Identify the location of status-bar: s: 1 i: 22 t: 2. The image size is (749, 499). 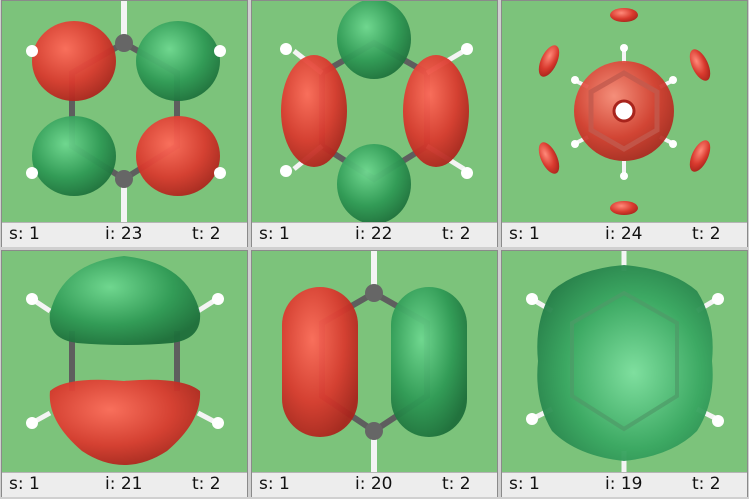
(374, 234).